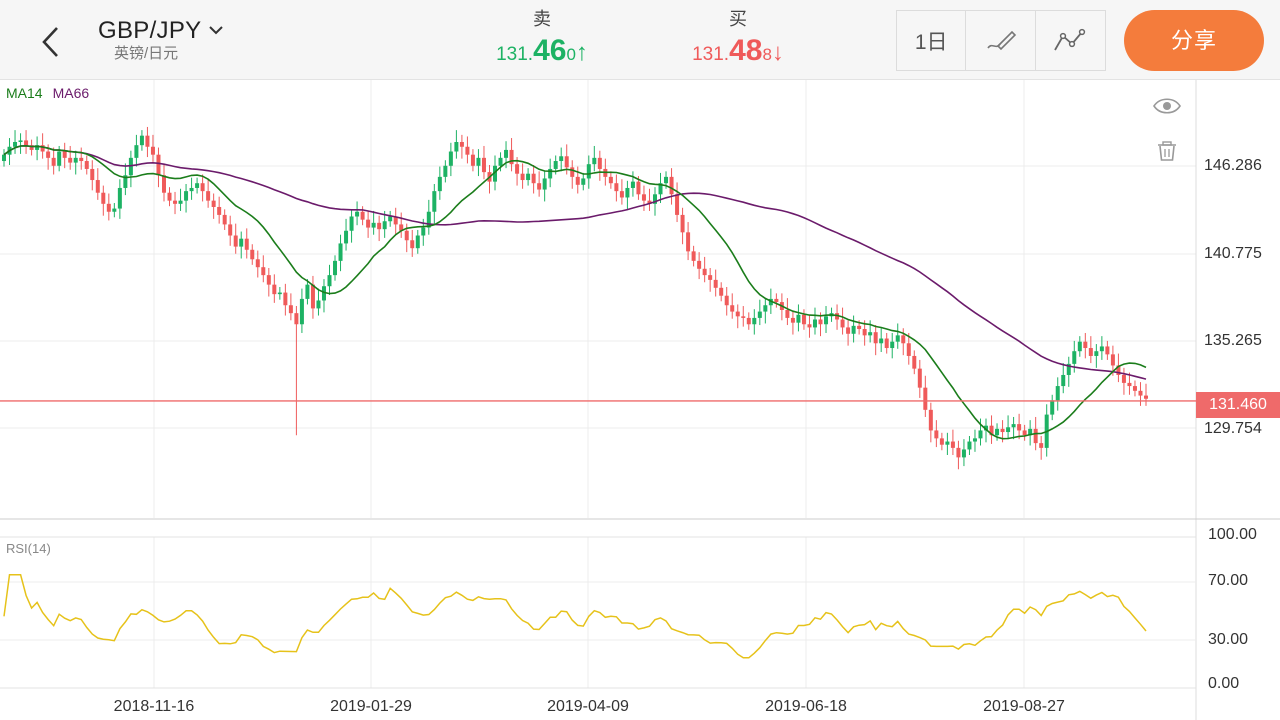  What do you see at coordinates (738, 39) in the screenshot?
I see `buy-quote: 买 131.488↓` at bounding box center [738, 39].